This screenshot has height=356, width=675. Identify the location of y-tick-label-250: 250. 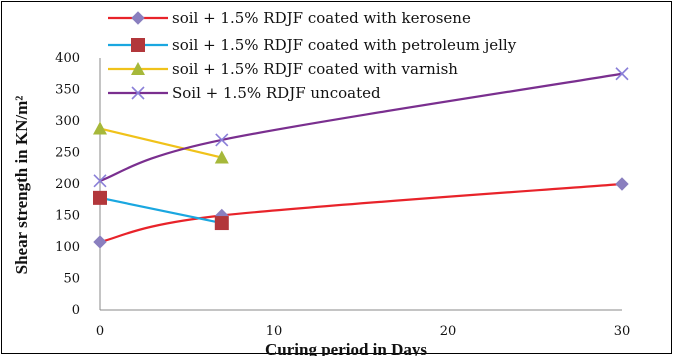
(67, 153).